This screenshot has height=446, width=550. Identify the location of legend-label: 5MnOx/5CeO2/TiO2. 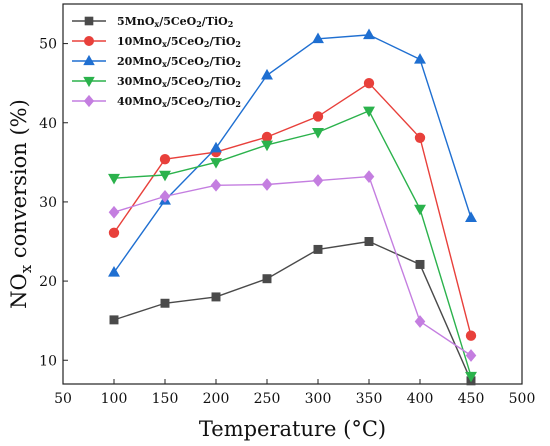
(175, 22).